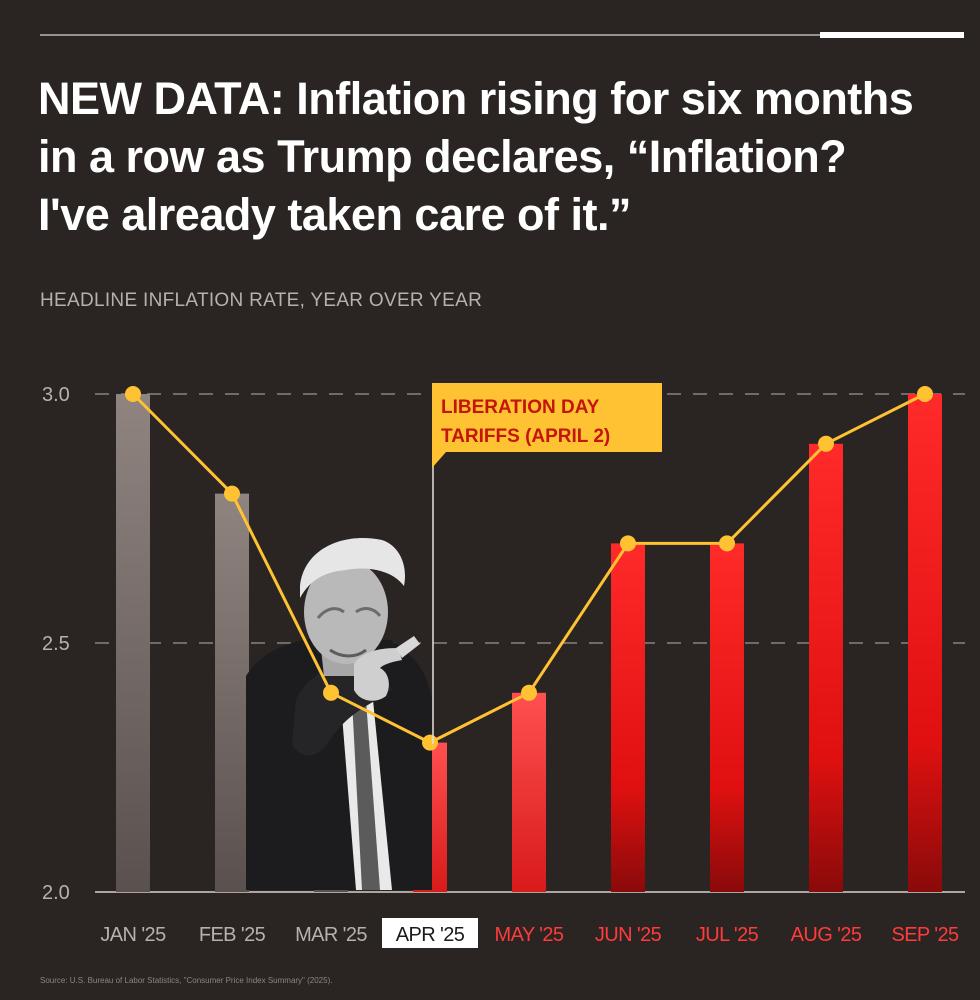 The height and width of the screenshot is (1000, 980). Describe the element at coordinates (56, 395) in the screenshot. I see `y-tick-label: 3.0` at that location.